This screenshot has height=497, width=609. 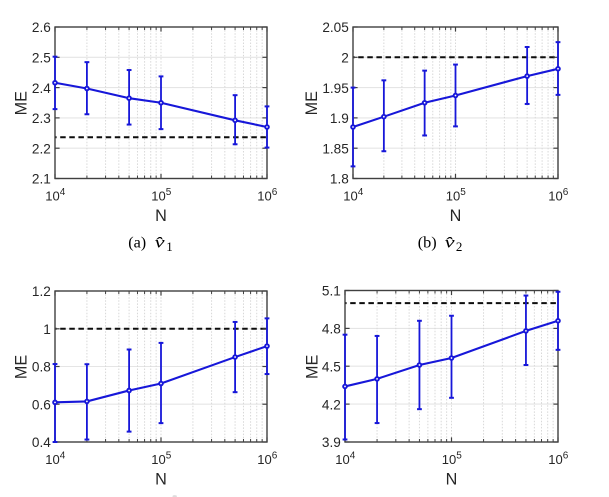 What do you see at coordinates (339, 179) in the screenshot?
I see `svg-text: 1.8` at bounding box center [339, 179].